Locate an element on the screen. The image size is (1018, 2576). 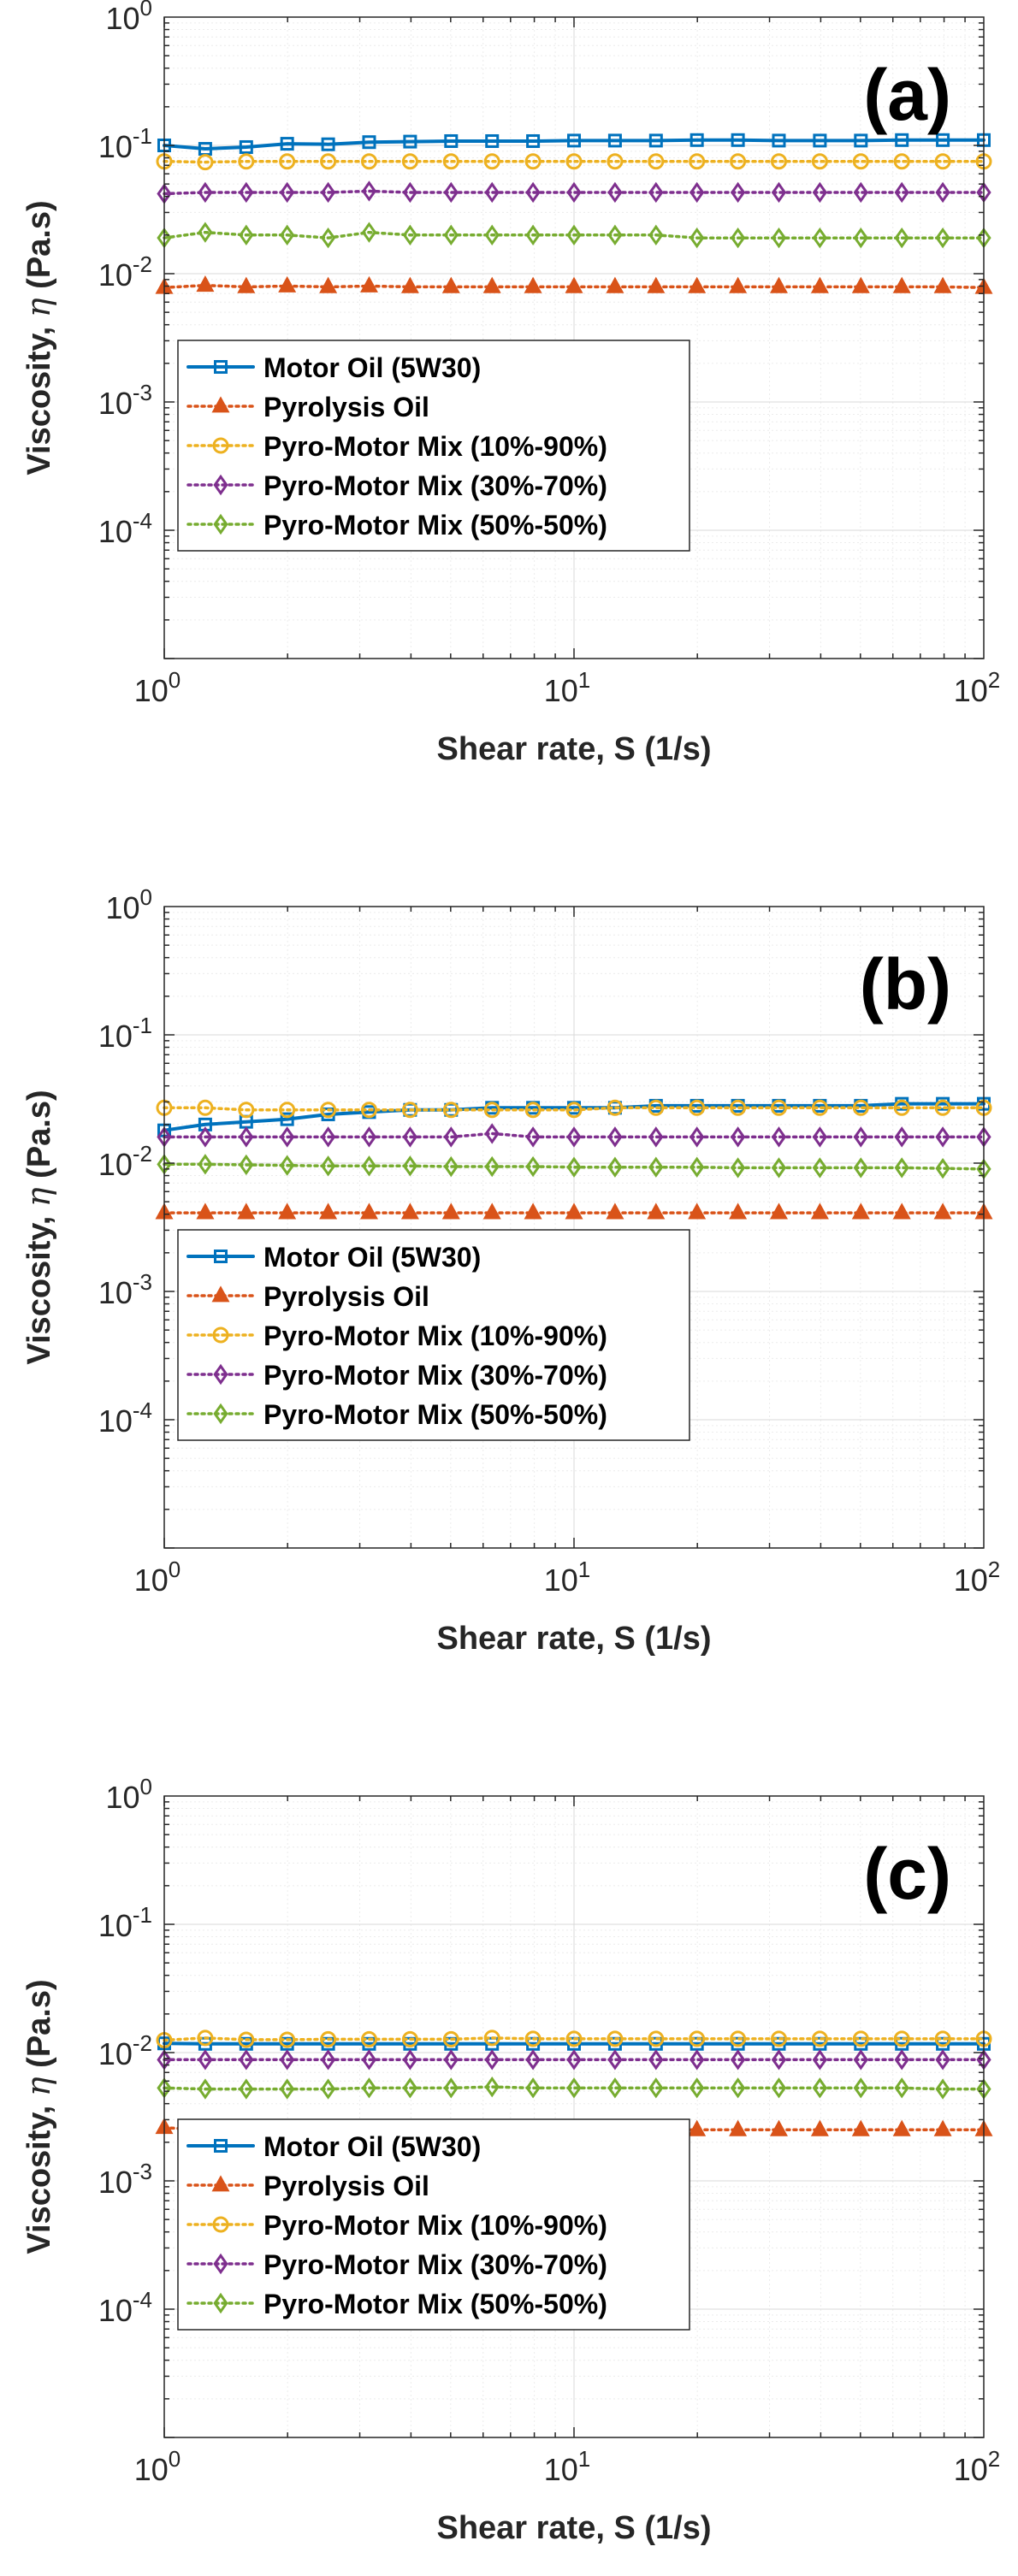
legend-box is located at coordinates (433, 1335).